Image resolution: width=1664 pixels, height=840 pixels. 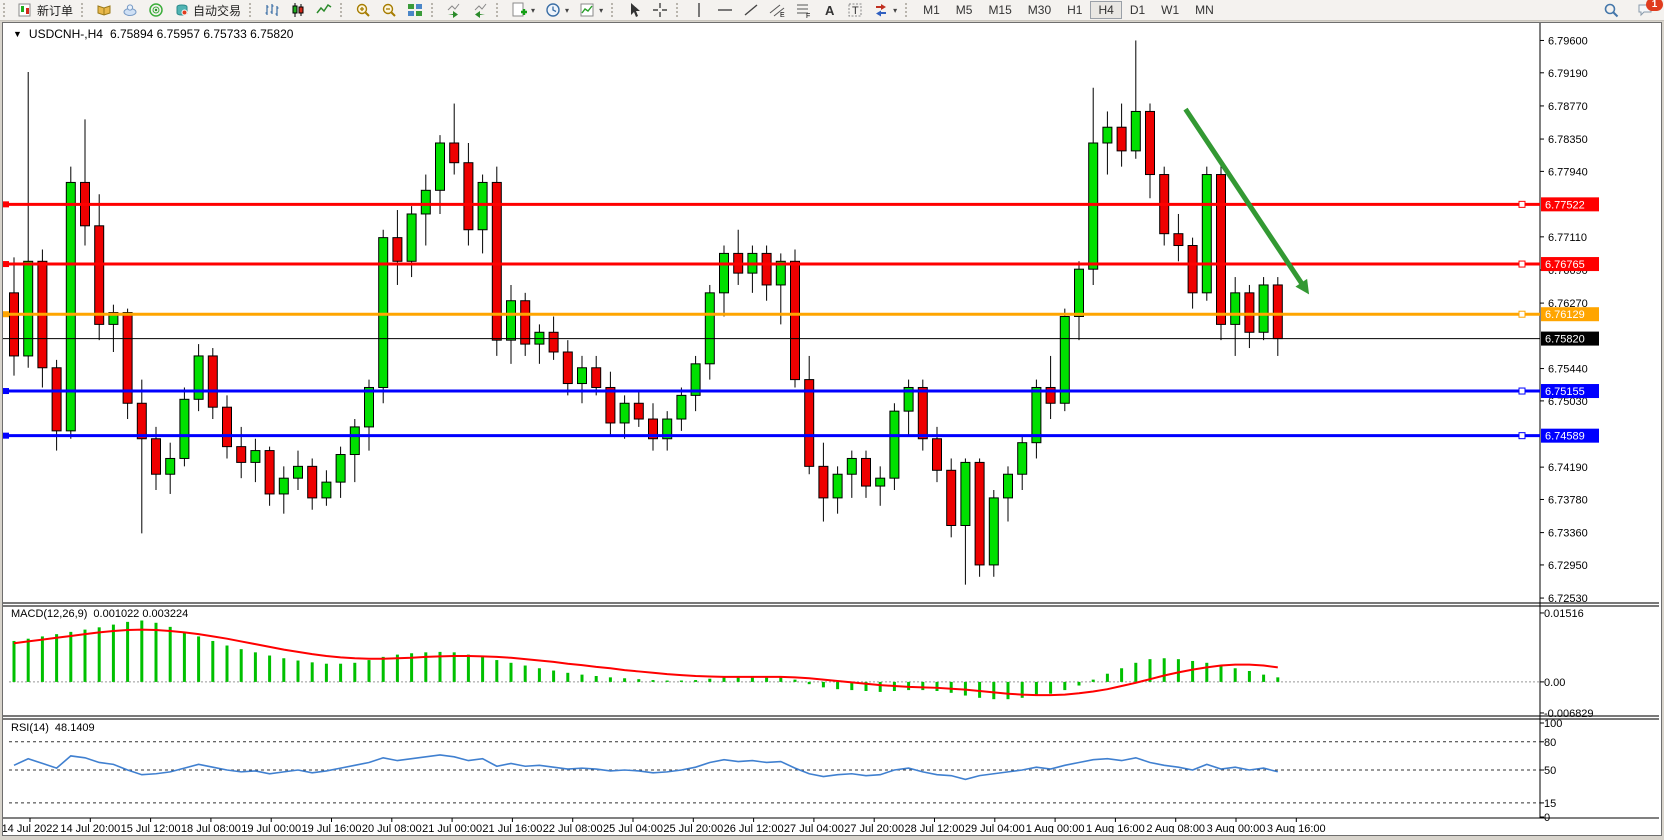 What do you see at coordinates (1568, 402) in the screenshot?
I see `price-tick-label: 6.75030` at bounding box center [1568, 402].